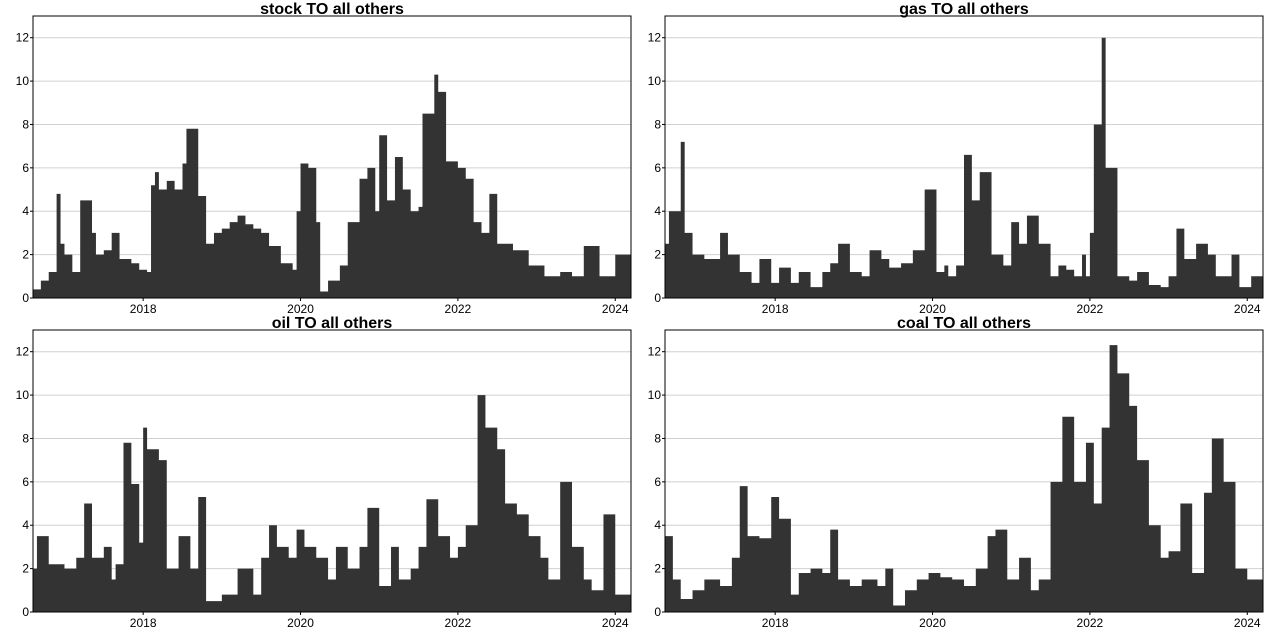 This screenshot has height=629, width=1280. What do you see at coordinates (932, 309) in the screenshot?
I see `gas-x-tick-label: 2020` at bounding box center [932, 309].